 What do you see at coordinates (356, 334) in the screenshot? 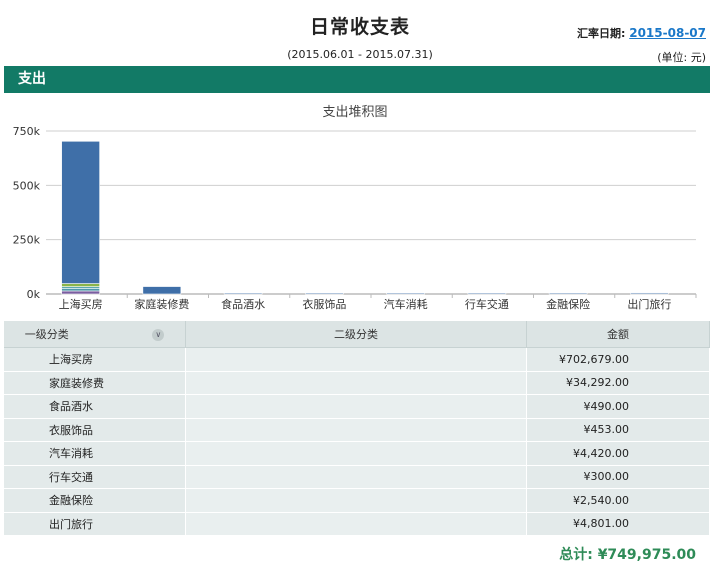
I see `header-subcategory: 二级分类` at bounding box center [356, 334].